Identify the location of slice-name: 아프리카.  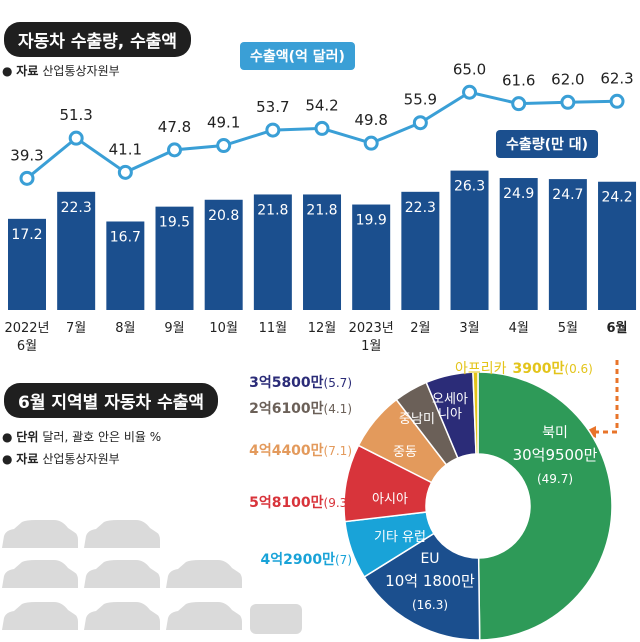
(481, 369).